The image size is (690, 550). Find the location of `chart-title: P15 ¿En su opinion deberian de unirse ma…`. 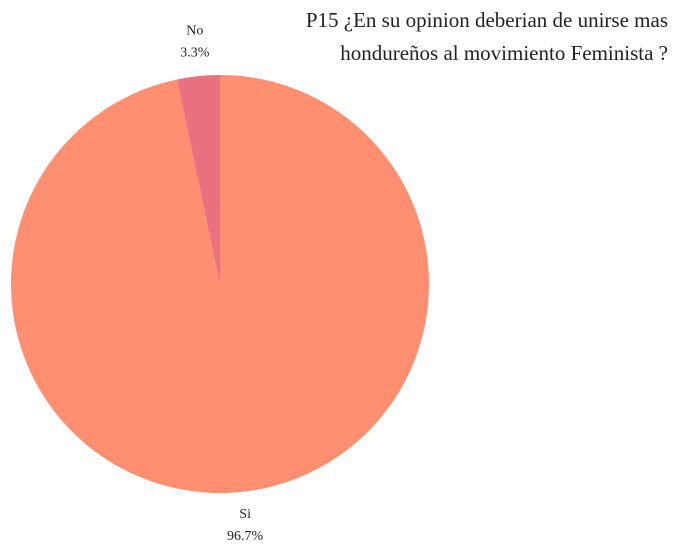

chart-title: P15 ¿En su opinion deberian de unirse ma… is located at coordinates (487, 20).